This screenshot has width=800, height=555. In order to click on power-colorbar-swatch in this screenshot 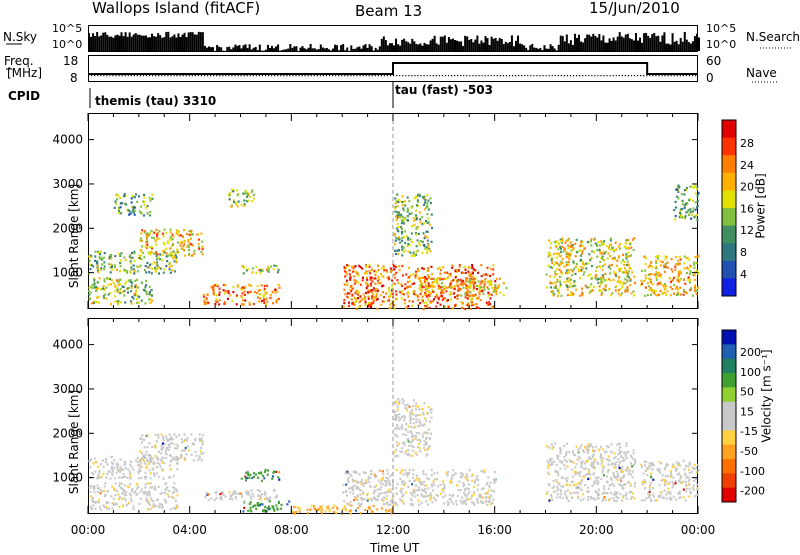, I will do `click(729, 235)`.